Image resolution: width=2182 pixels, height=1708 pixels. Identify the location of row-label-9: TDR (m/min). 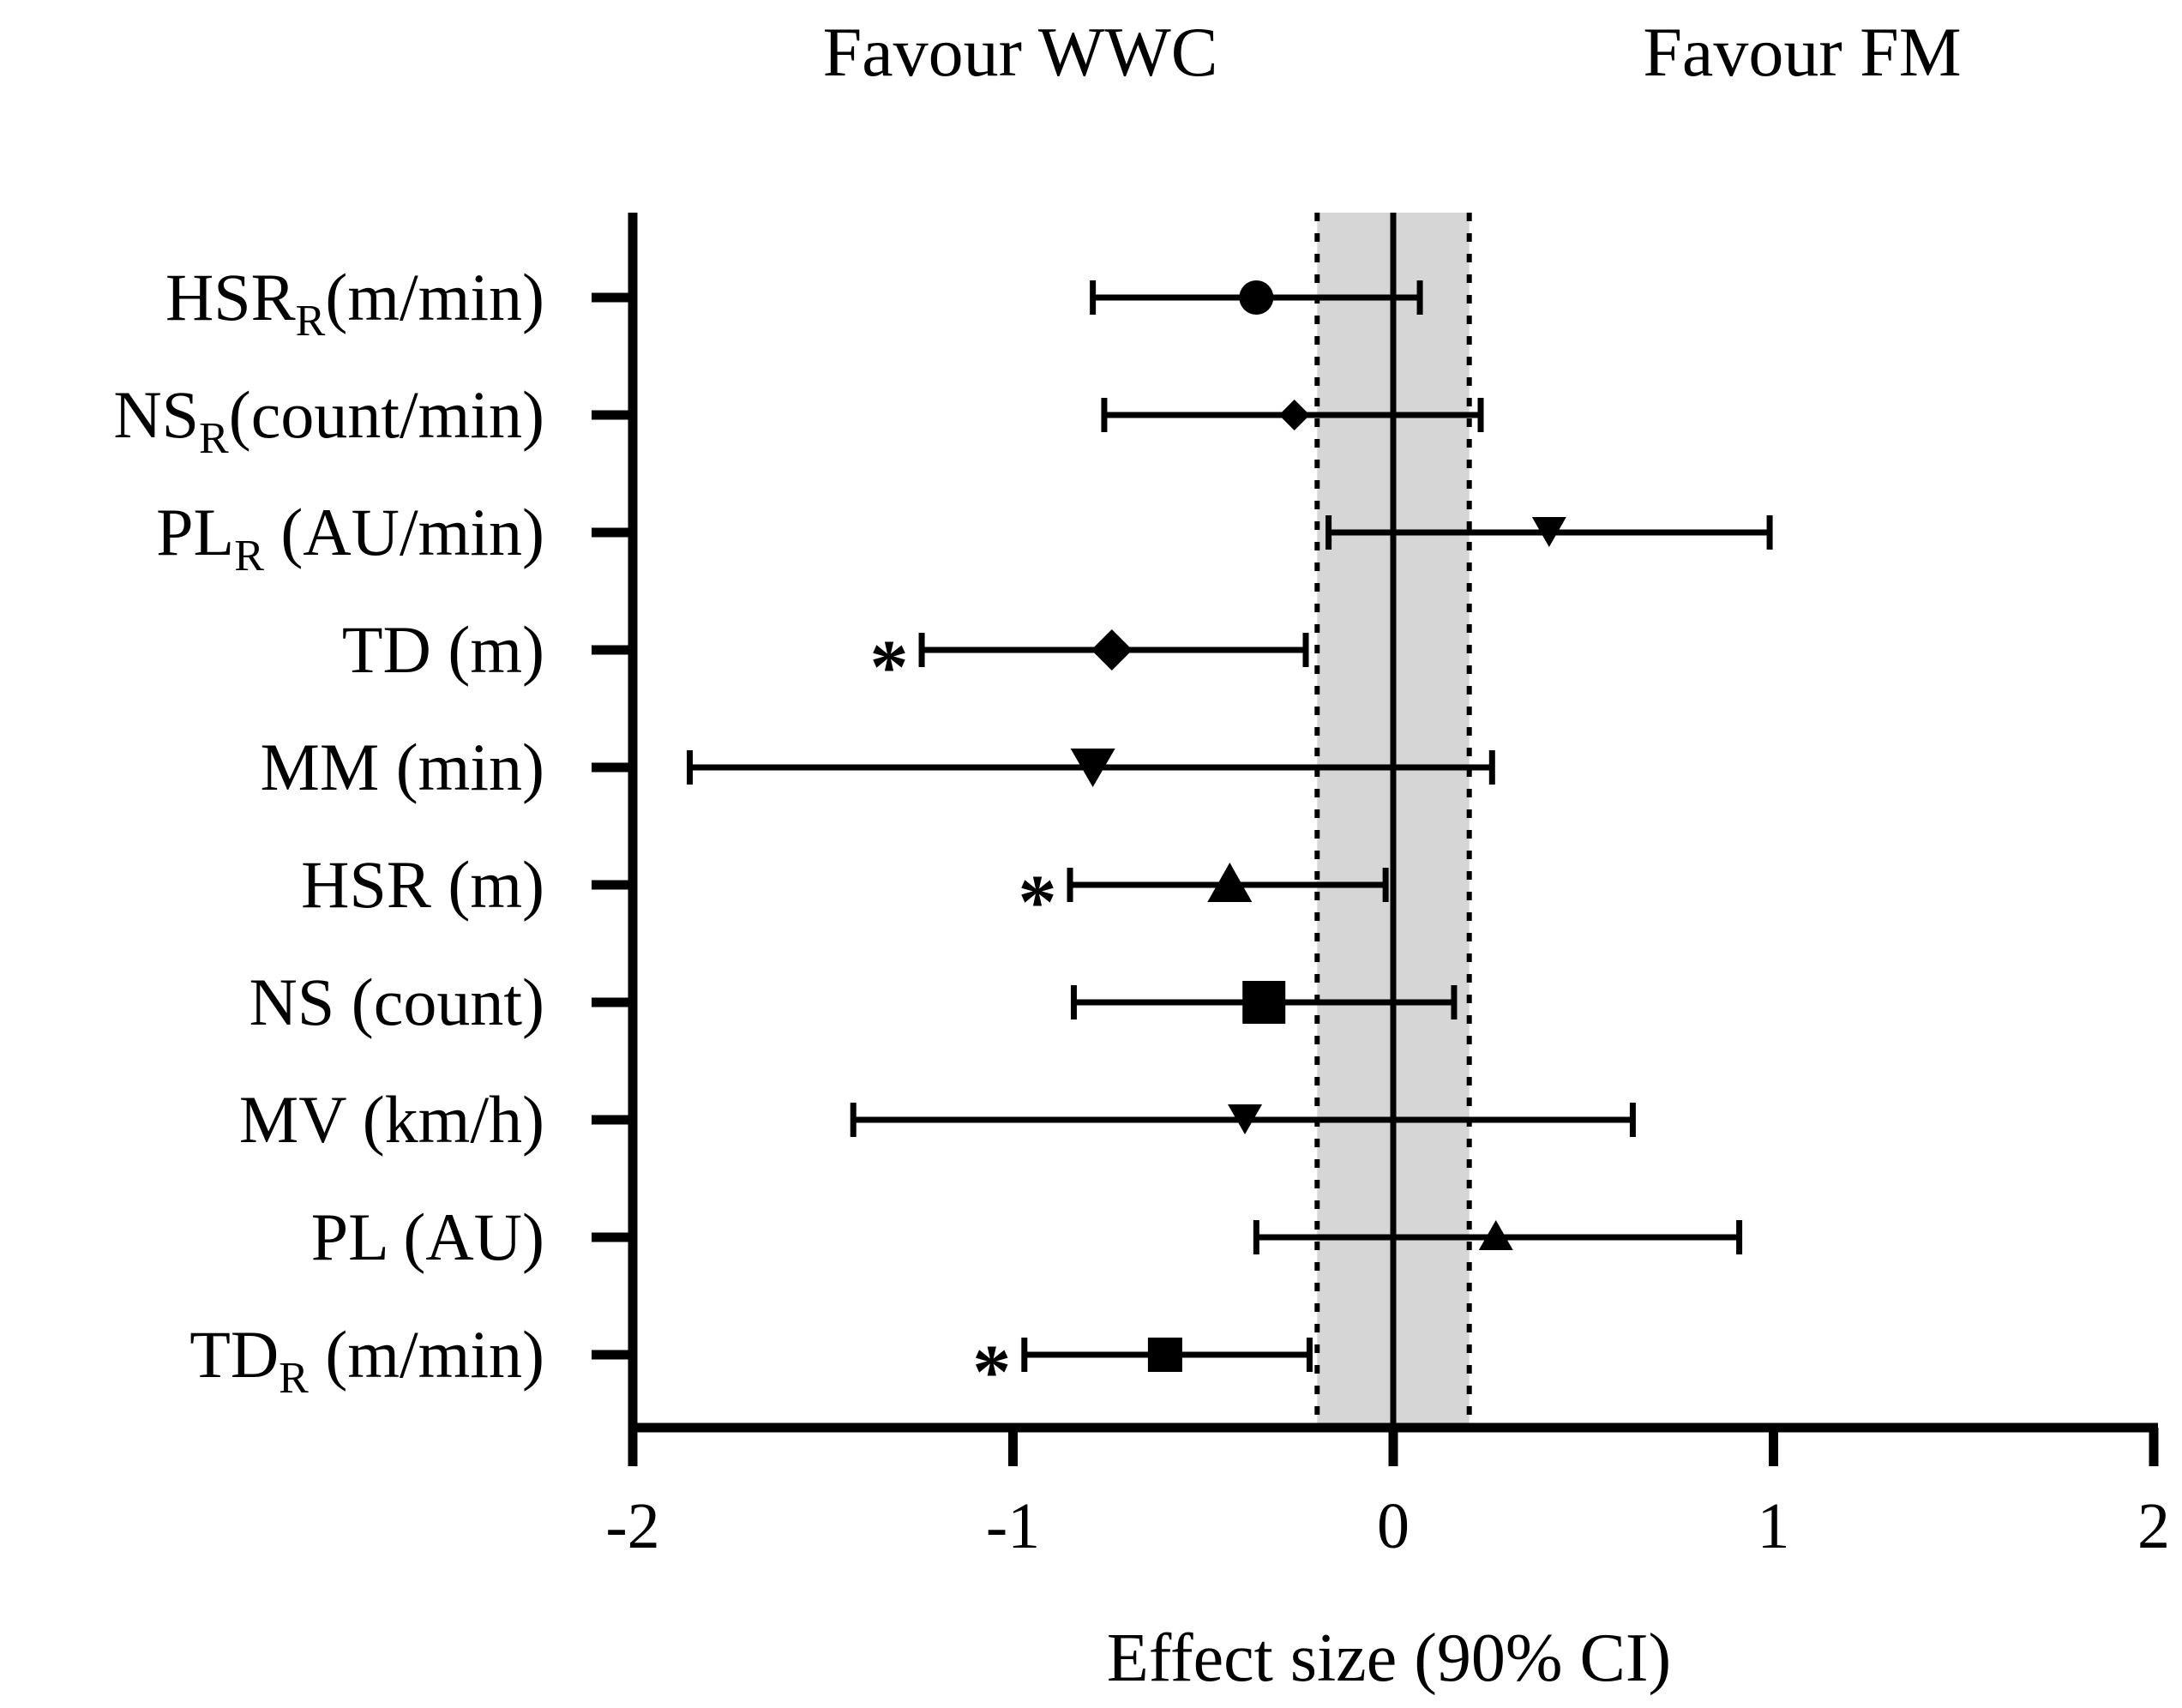
(367, 1360).